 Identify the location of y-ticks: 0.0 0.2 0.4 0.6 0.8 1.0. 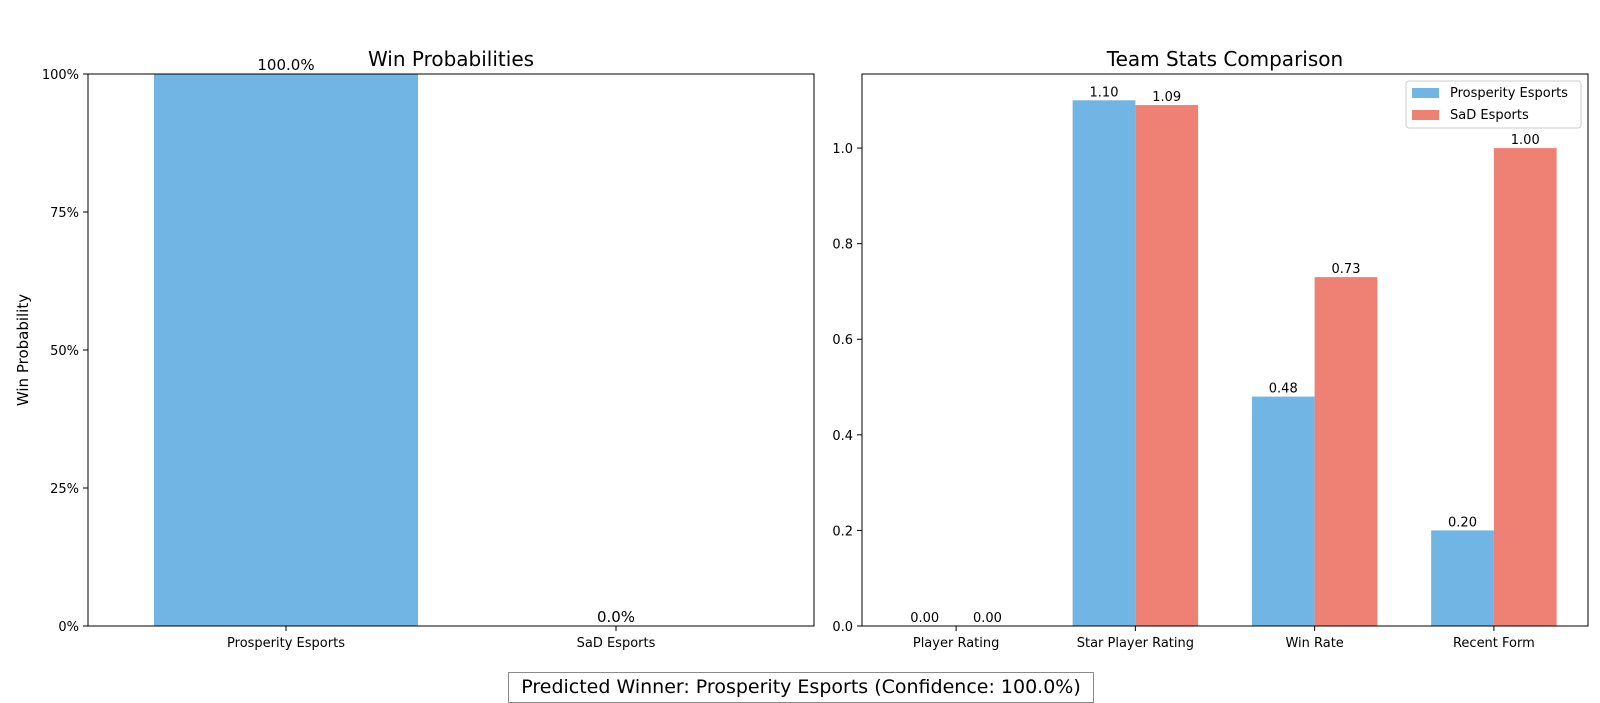
(847, 388).